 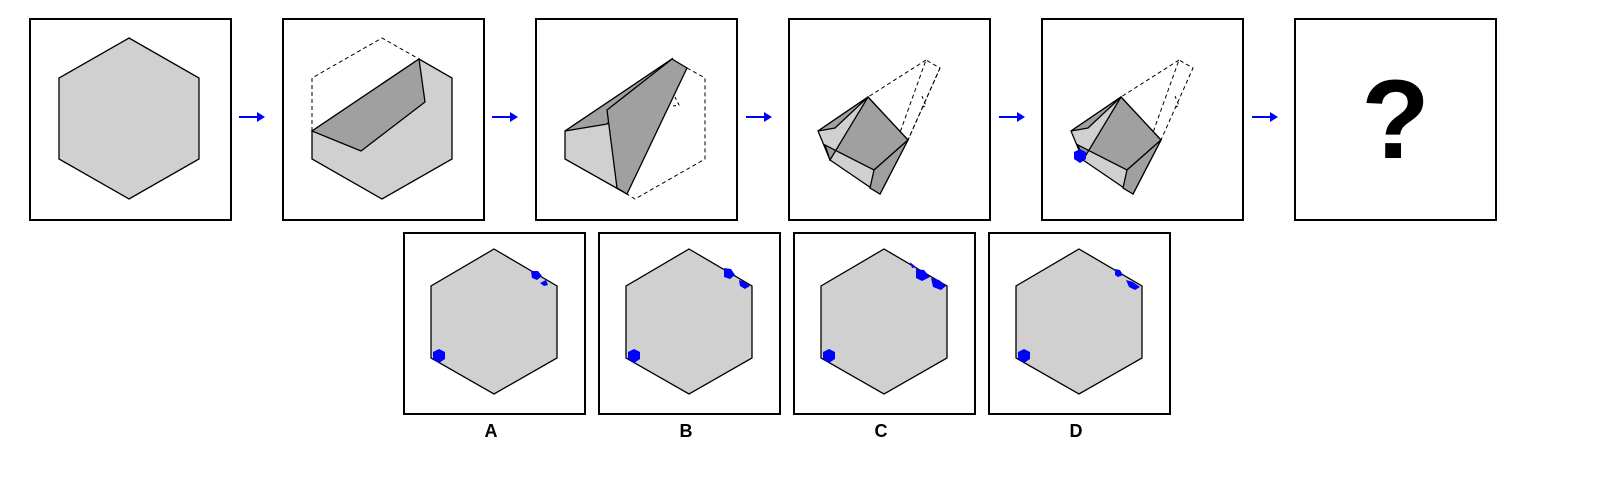 What do you see at coordinates (686, 431) in the screenshot?
I see `option-b-label: B` at bounding box center [686, 431].